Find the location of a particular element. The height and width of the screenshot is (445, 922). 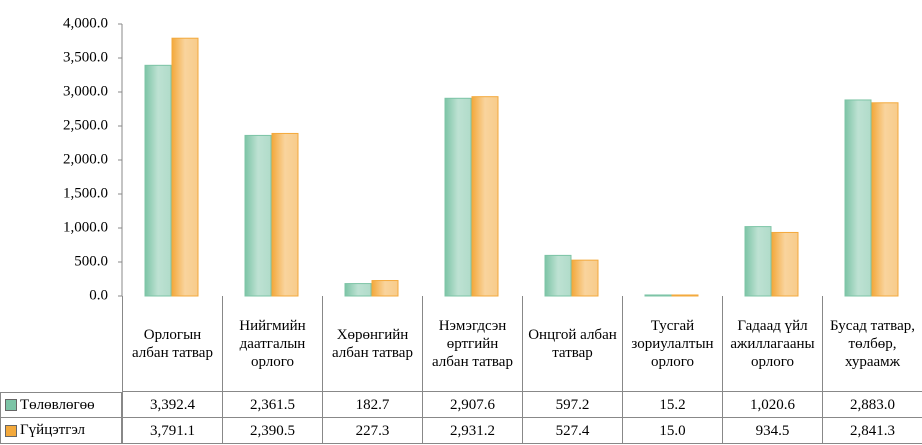

data-cell-text: 2,931.2 is located at coordinates (472, 430).